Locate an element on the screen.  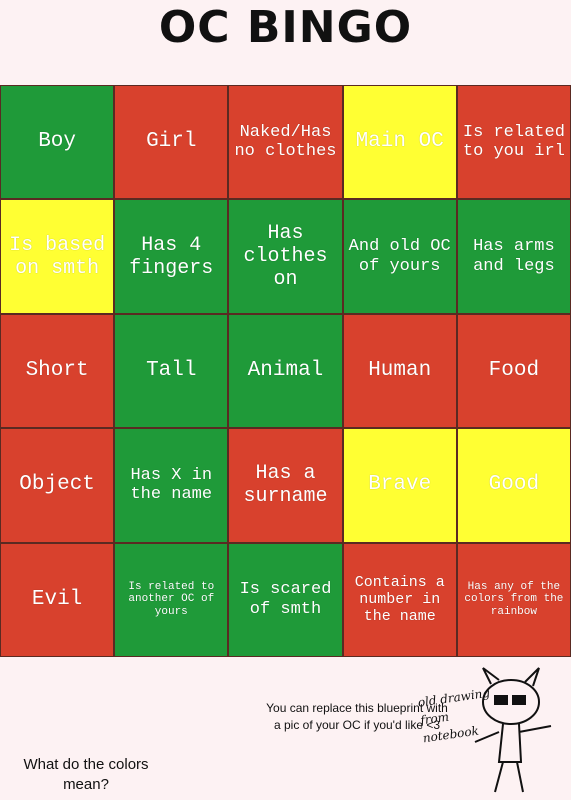
bingo-cell: And old OC of yours is located at coordinates (399, 256).